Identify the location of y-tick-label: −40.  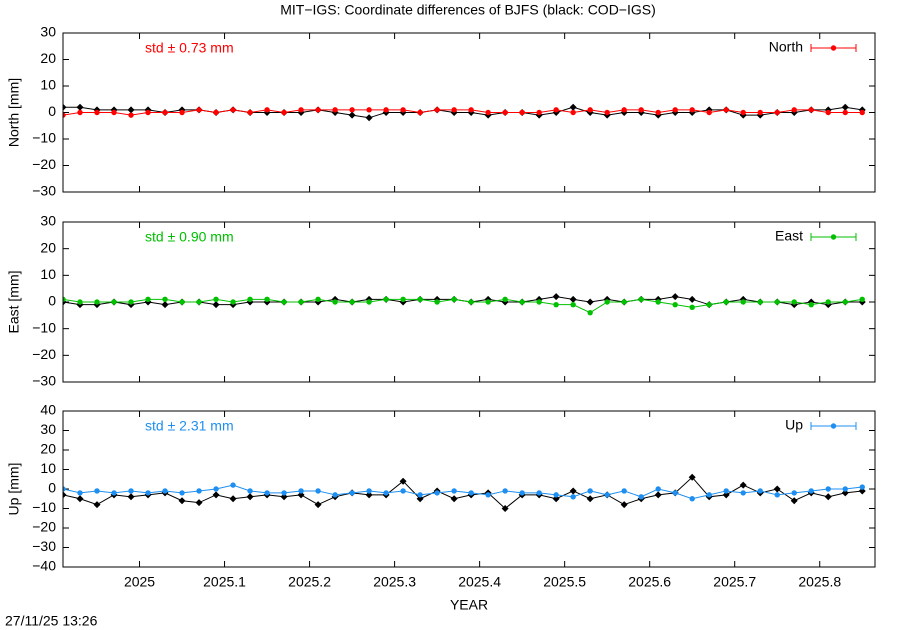
(44, 566).